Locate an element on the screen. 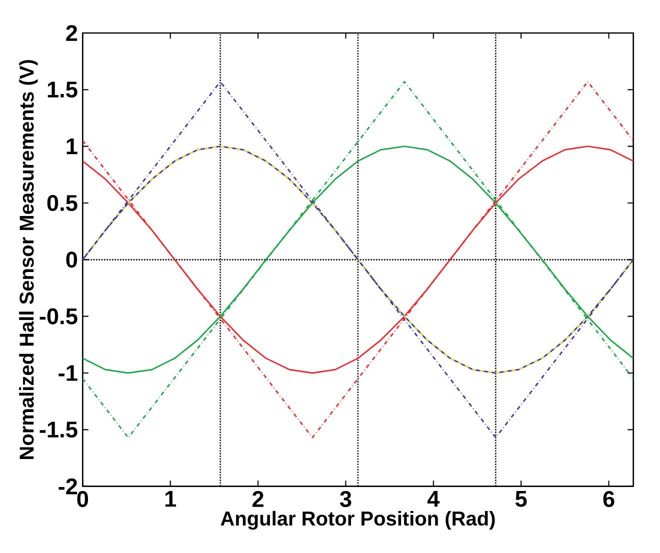  y-tick-label: 1.5 is located at coordinates (63, 90).